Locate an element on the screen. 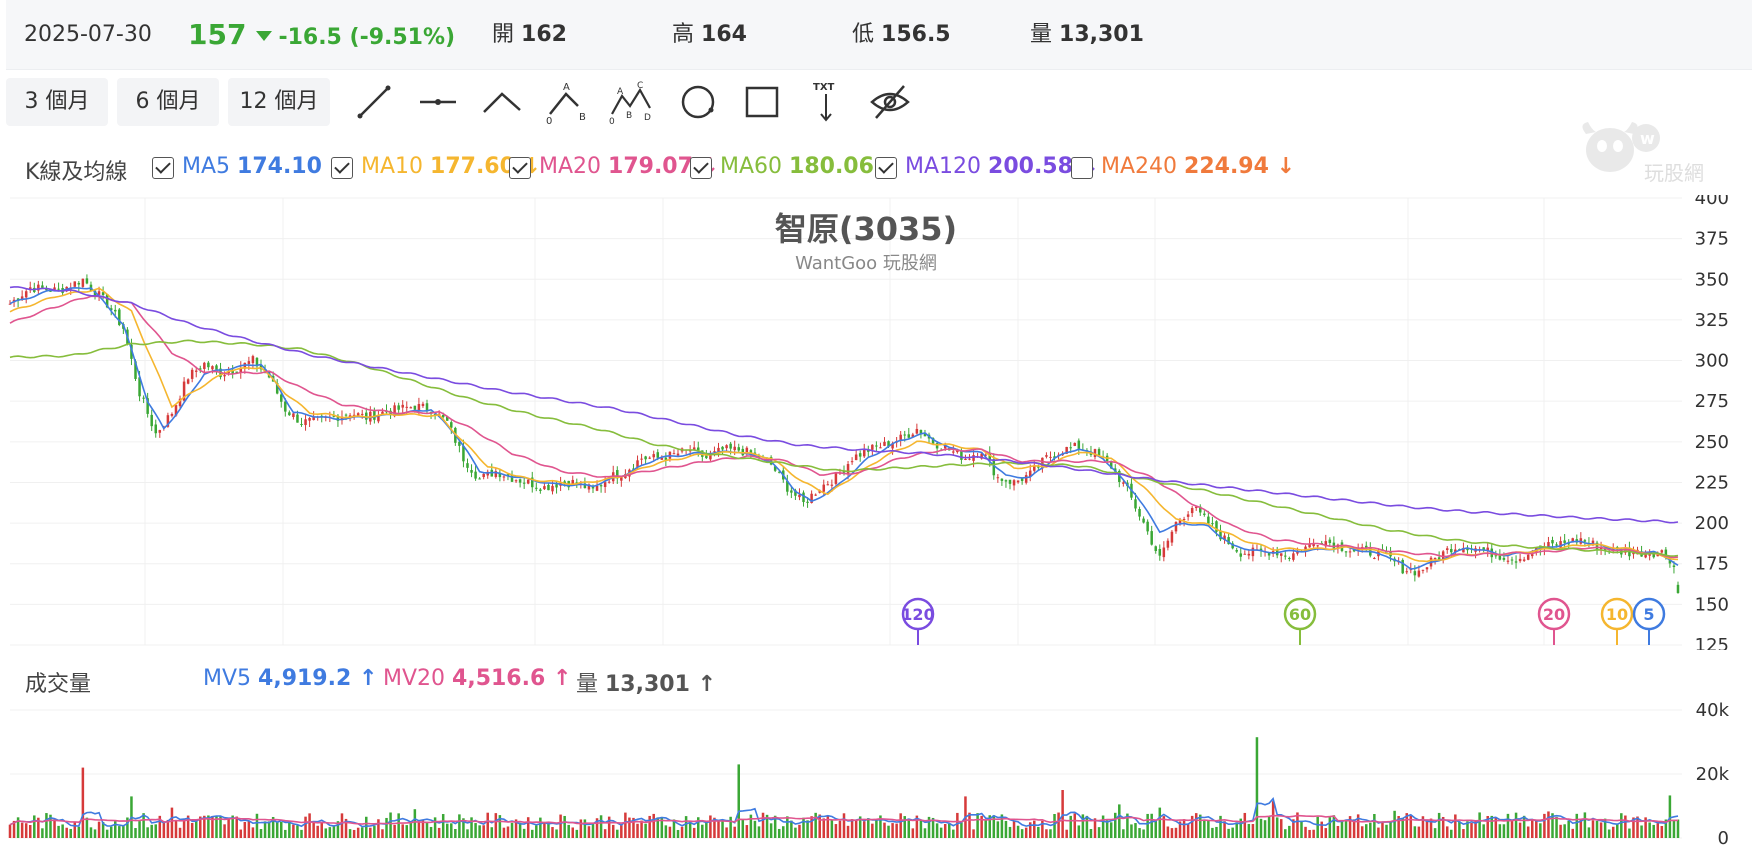  ma-checkbox-ma20 is located at coordinates (520, 168).